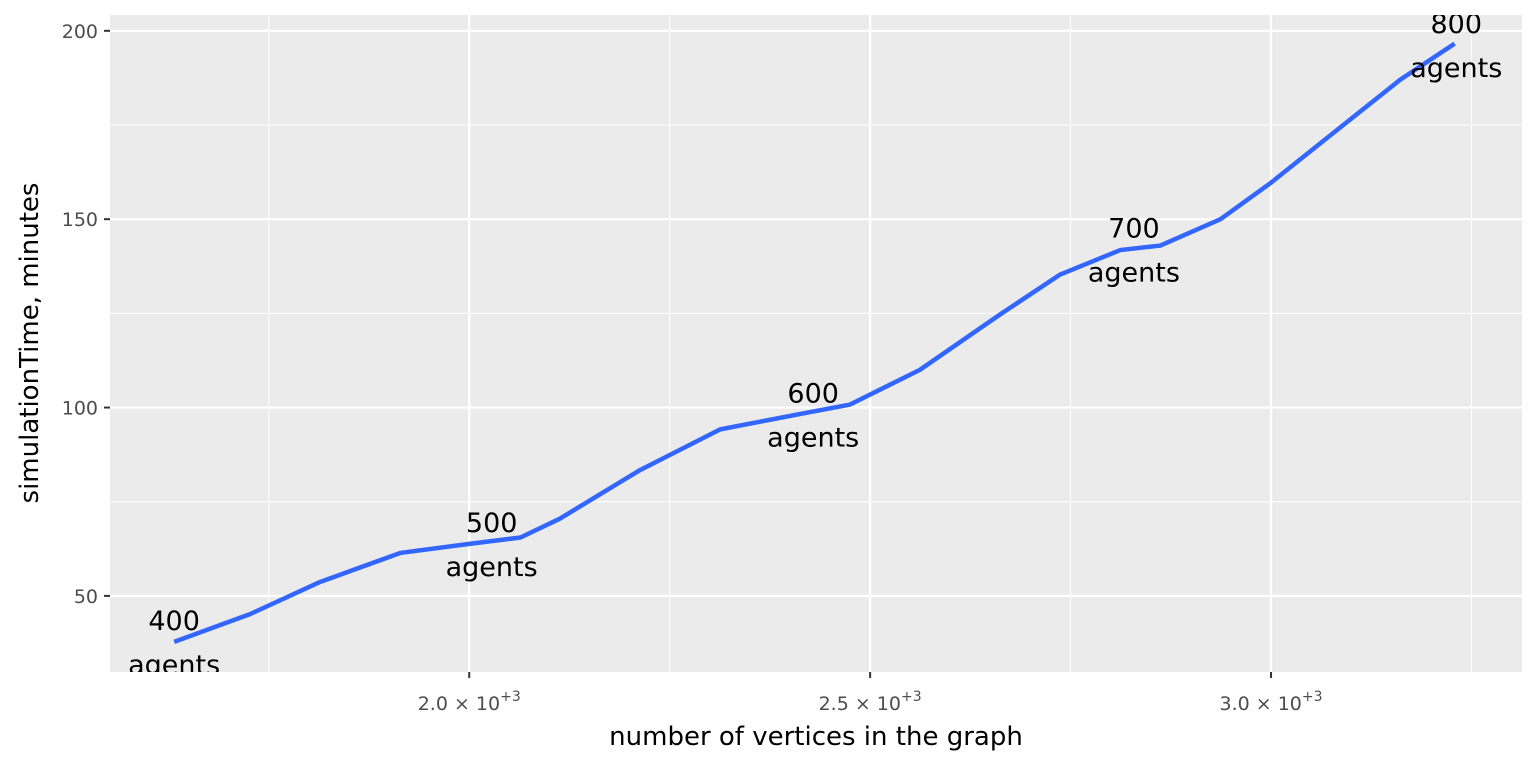 This screenshot has height=768, width=1536. Describe the element at coordinates (1456, 24) in the screenshot. I see `annotation-line: 800` at that location.